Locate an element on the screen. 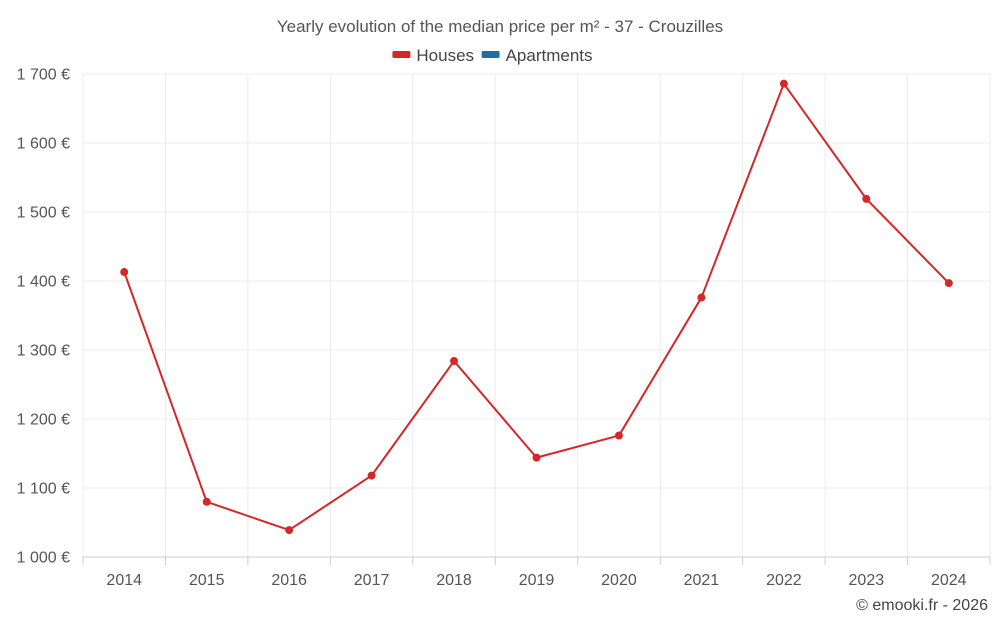 This screenshot has width=1000, height=625. data-point-2014 is located at coordinates (124, 272).